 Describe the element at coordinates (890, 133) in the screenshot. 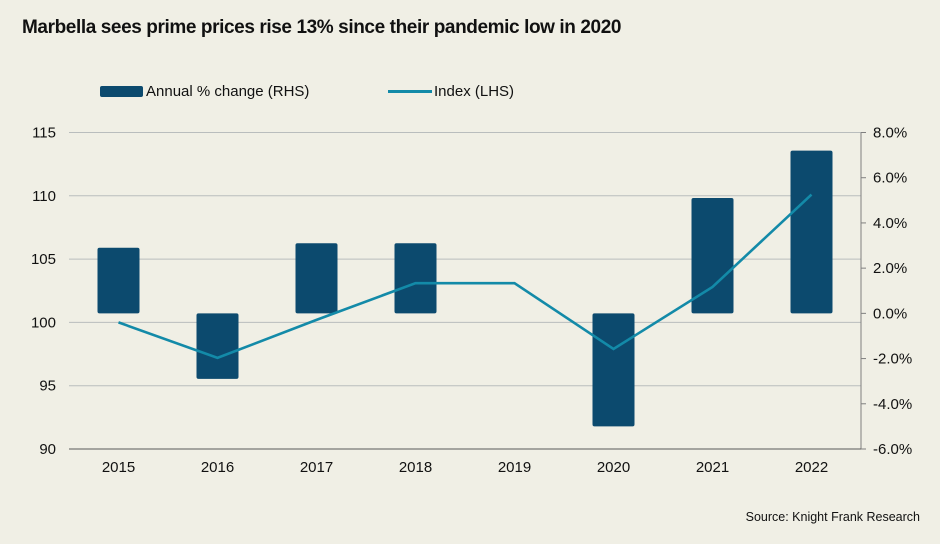

I see `right-tick-label: 8.0%` at that location.